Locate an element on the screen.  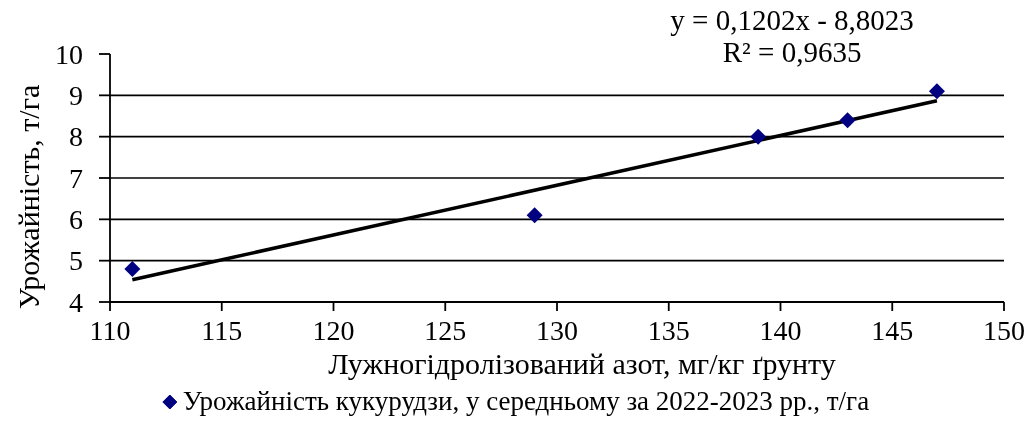
text: y = 0,1202x - 8,8023 is located at coordinates (792, 20).